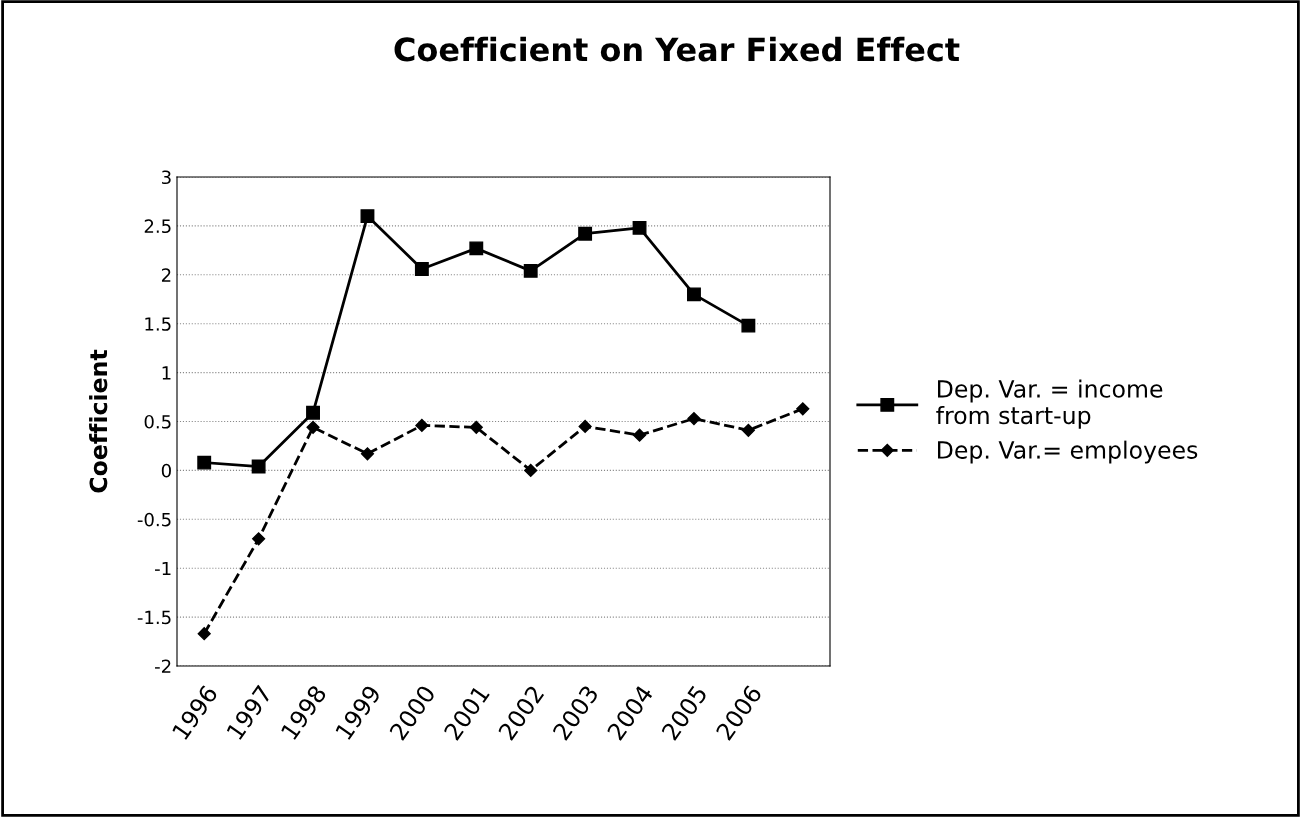 The width and height of the screenshot is (1301, 817). What do you see at coordinates (1049, 404) in the screenshot?
I see `legend-label: Dep. Var. = income from start-up` at bounding box center [1049, 404].